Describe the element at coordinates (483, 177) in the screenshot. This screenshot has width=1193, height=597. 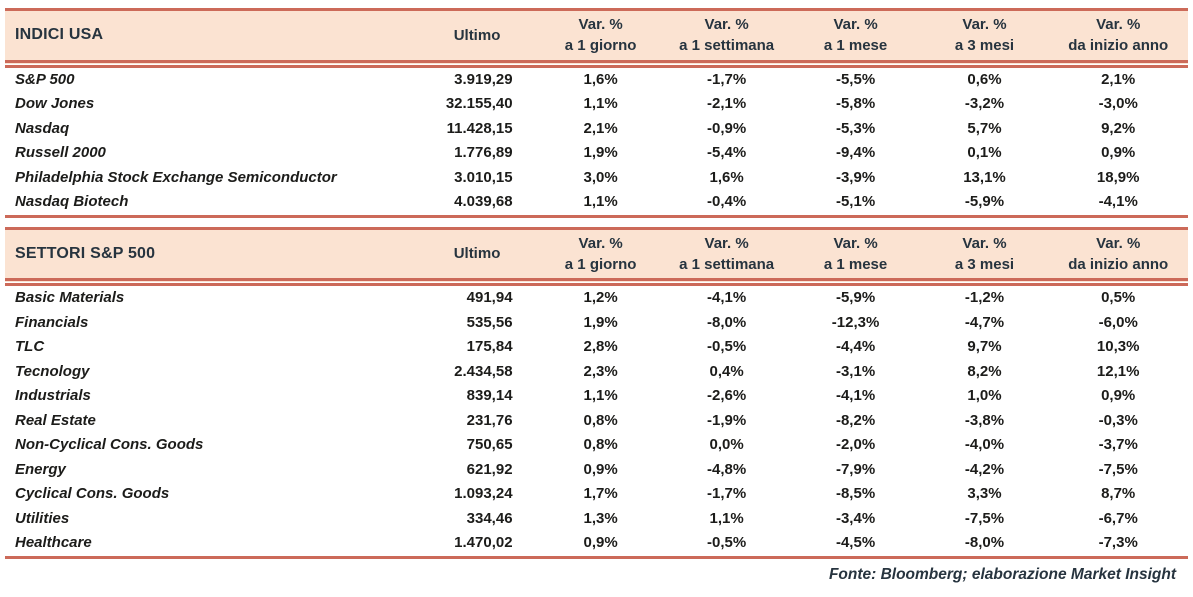
I see `ultimo-value: 3.010,15` at that location.